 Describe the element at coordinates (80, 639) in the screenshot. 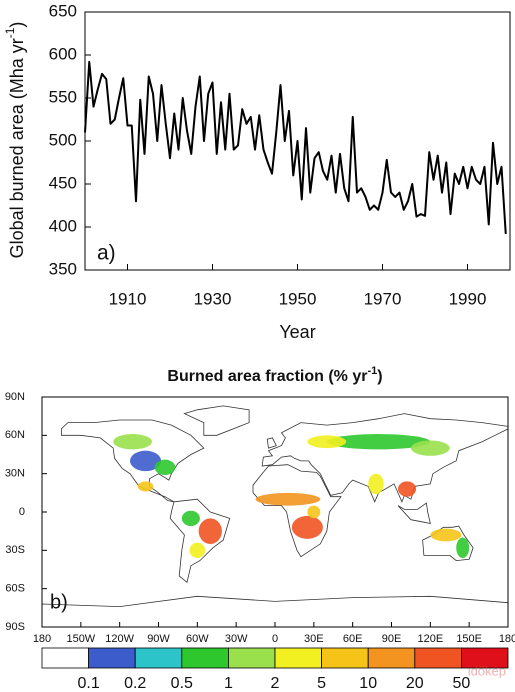

I see `lon-tick-label: 150W` at that location.